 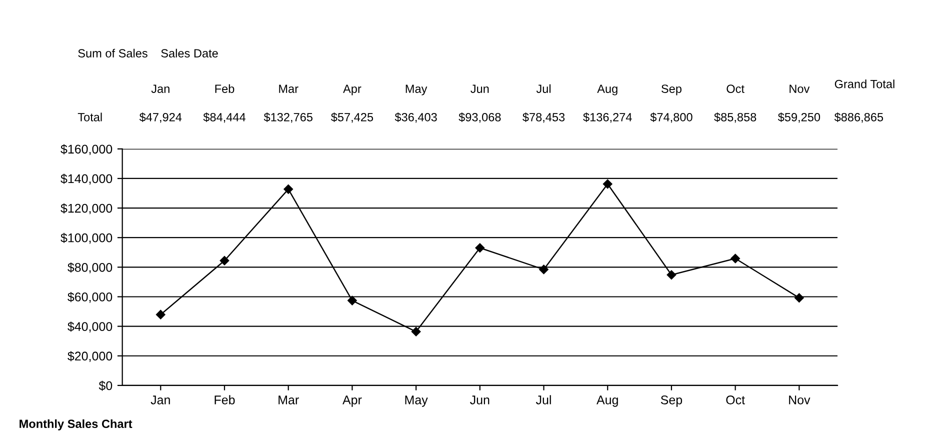 I want to click on x-tick-label: Mar, so click(x=288, y=400).